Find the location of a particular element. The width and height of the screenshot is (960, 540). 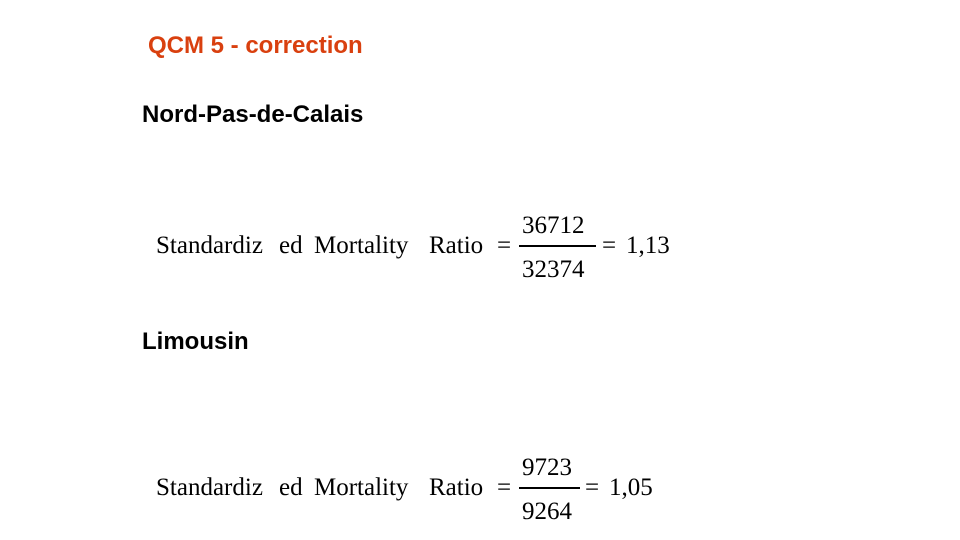

formula-numerator: 36712 is located at coordinates (553, 225).